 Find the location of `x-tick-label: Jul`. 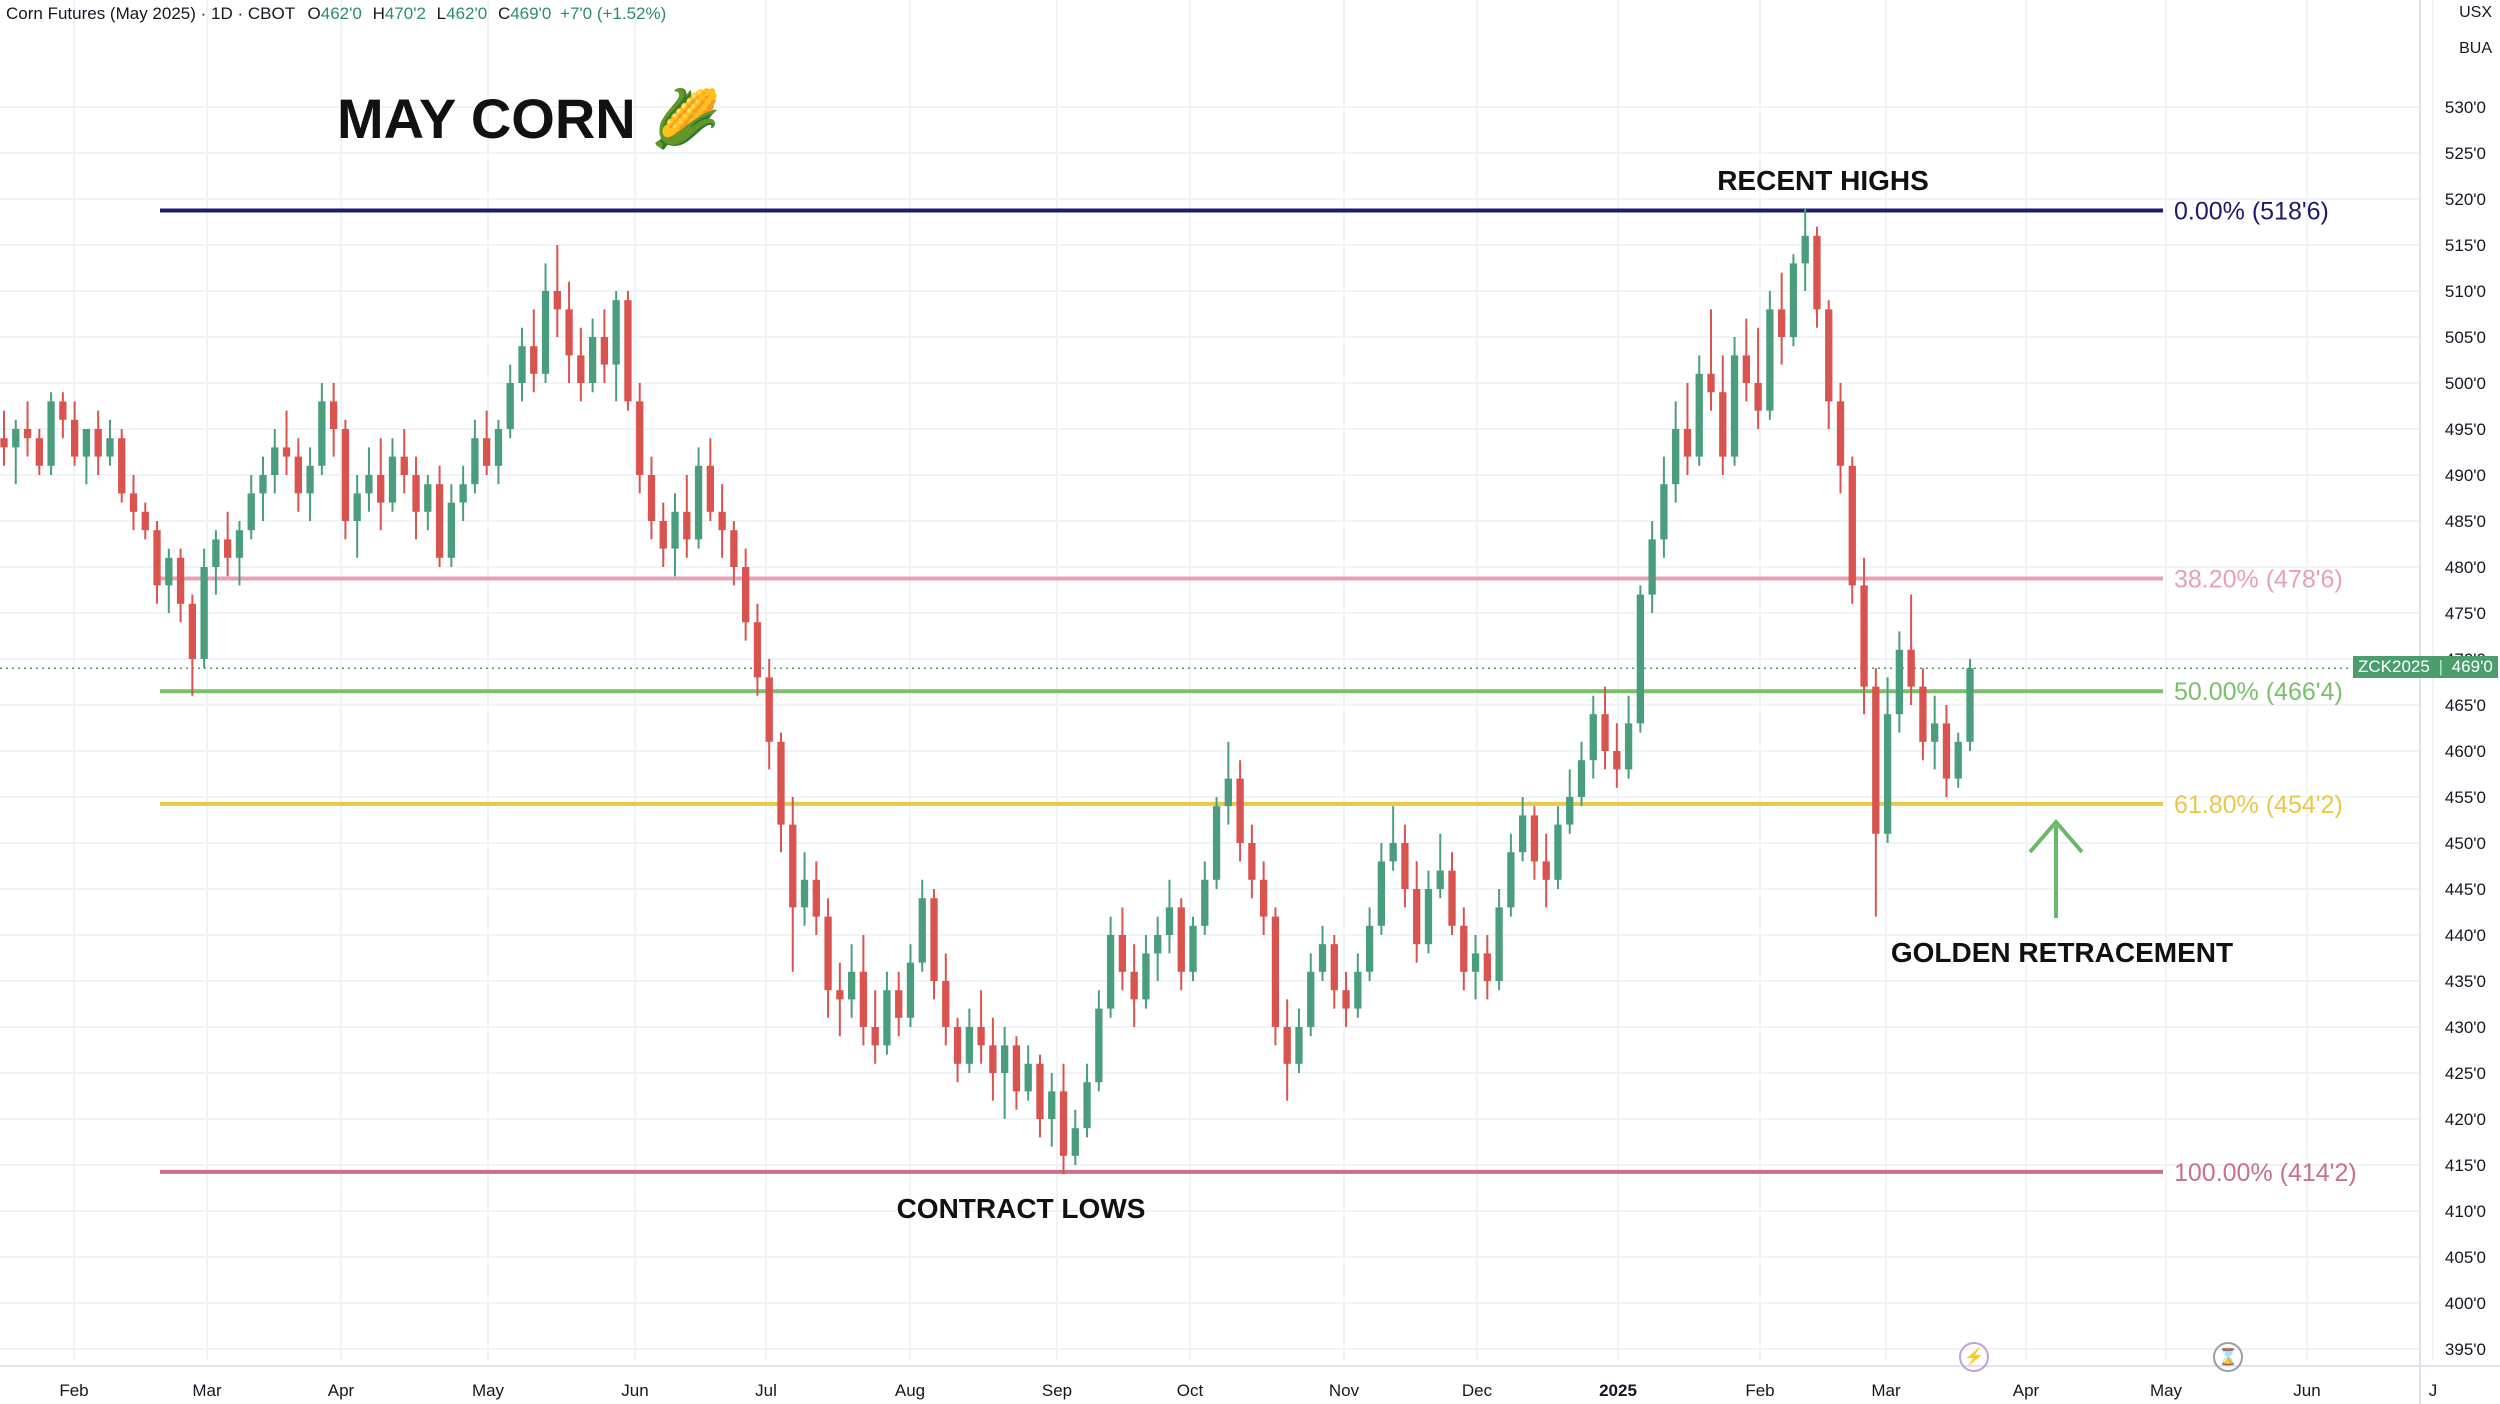

x-tick-label: Jul is located at coordinates (766, 1390).